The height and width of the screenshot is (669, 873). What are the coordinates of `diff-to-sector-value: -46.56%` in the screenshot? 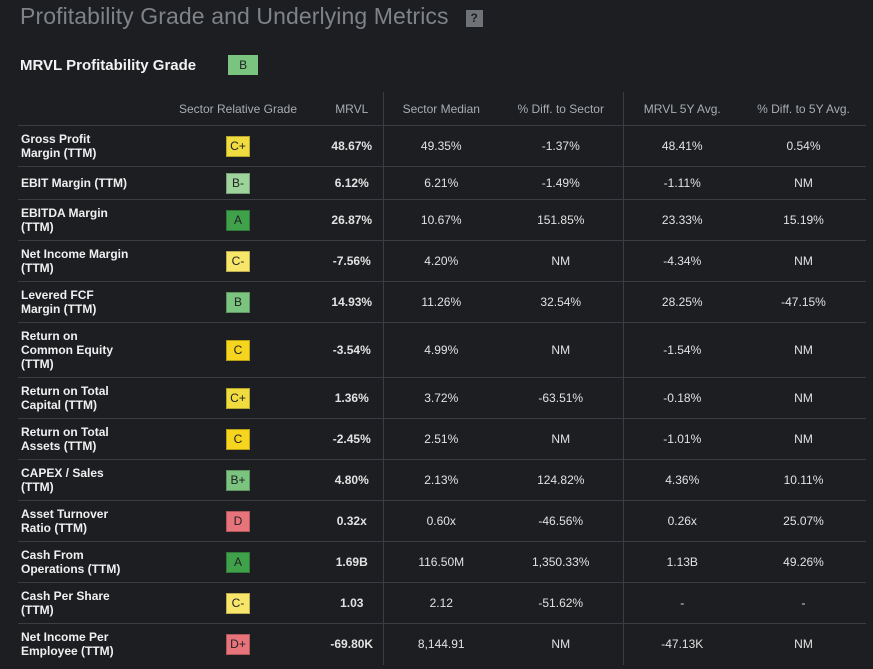 It's located at (561, 521).